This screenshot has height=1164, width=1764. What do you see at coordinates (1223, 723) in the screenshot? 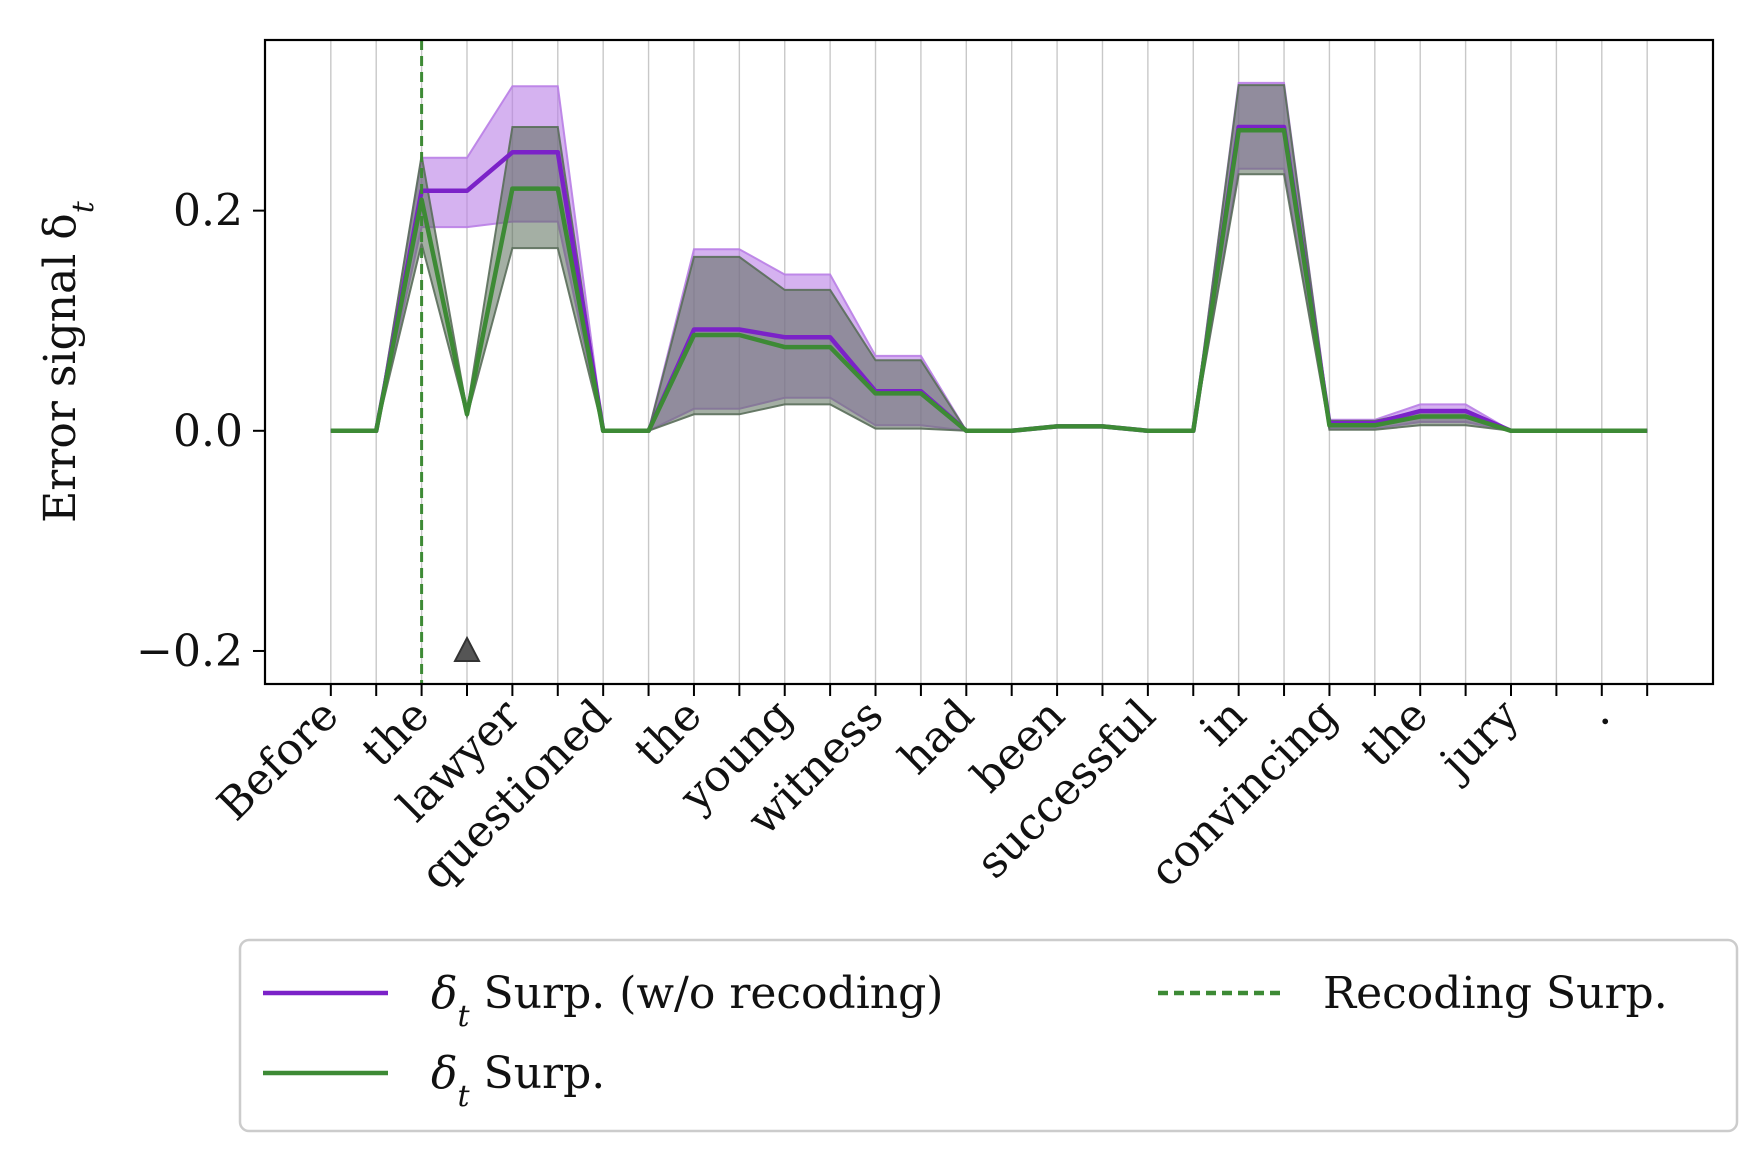
I see `x-tick-label: in` at bounding box center [1223, 723].